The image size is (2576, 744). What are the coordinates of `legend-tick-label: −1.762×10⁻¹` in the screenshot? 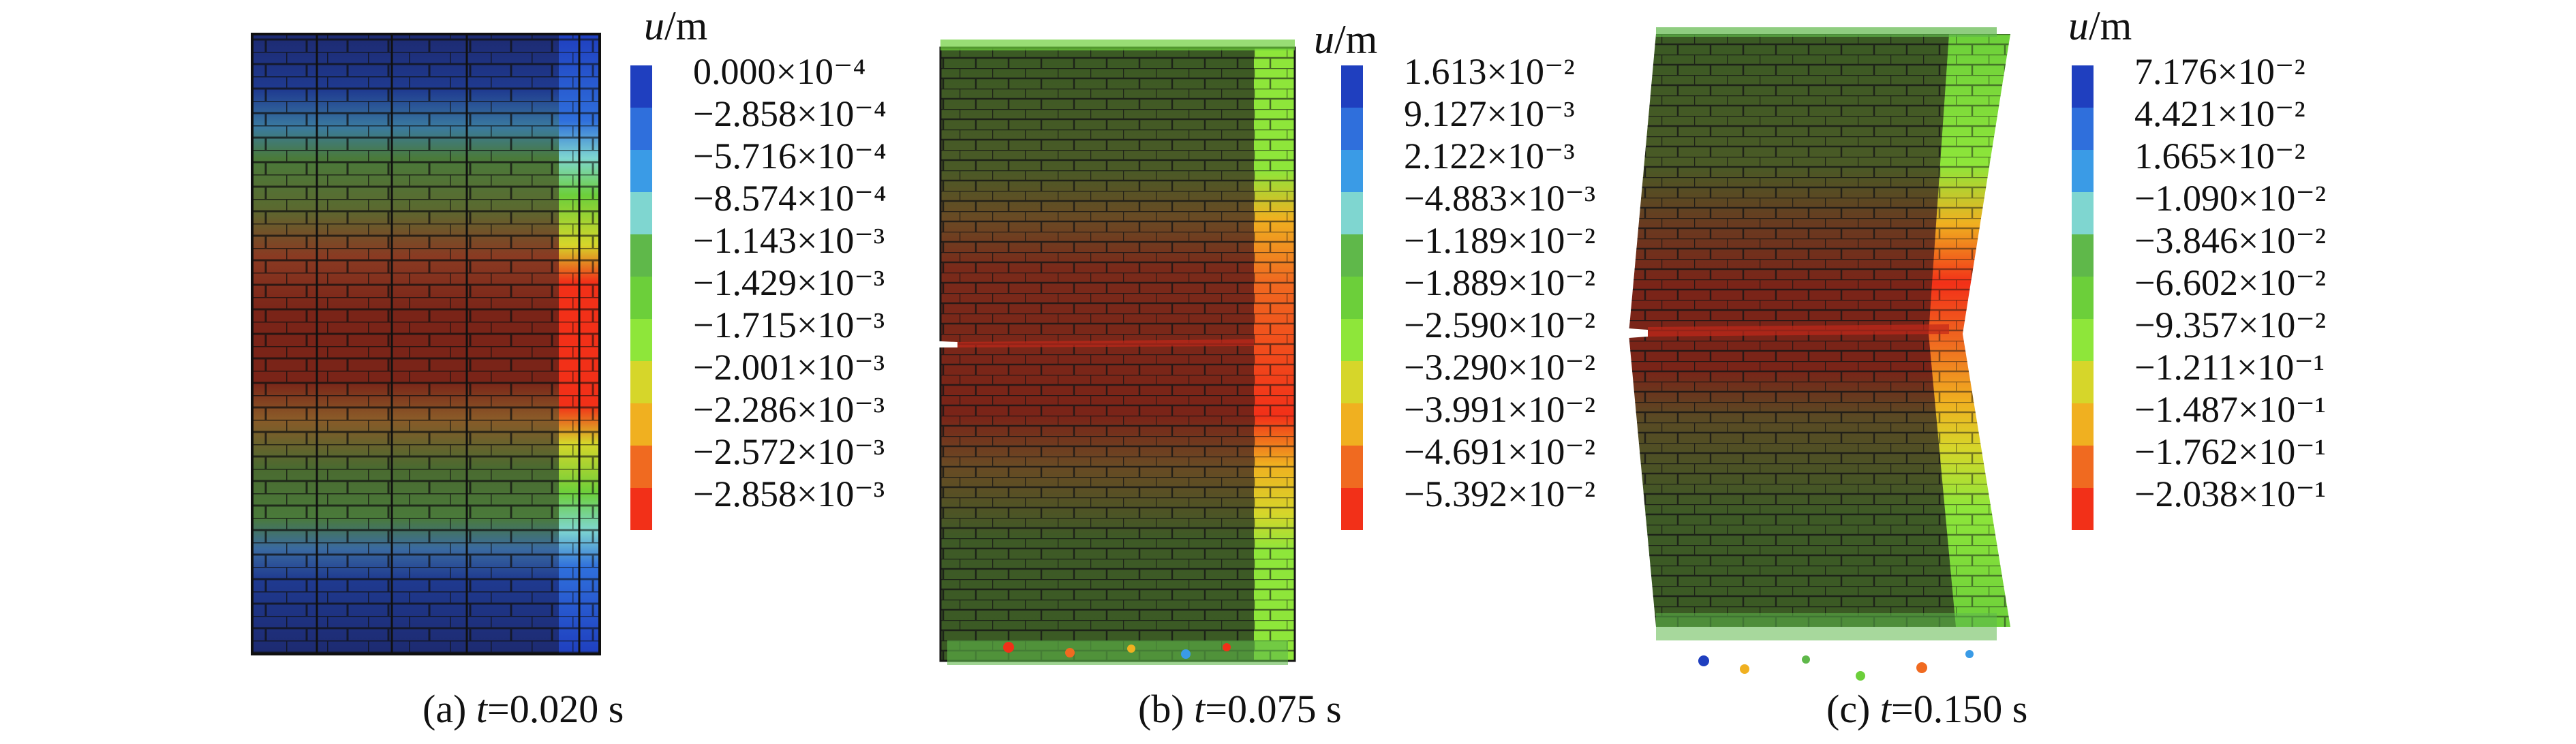 It's located at (2230, 452).